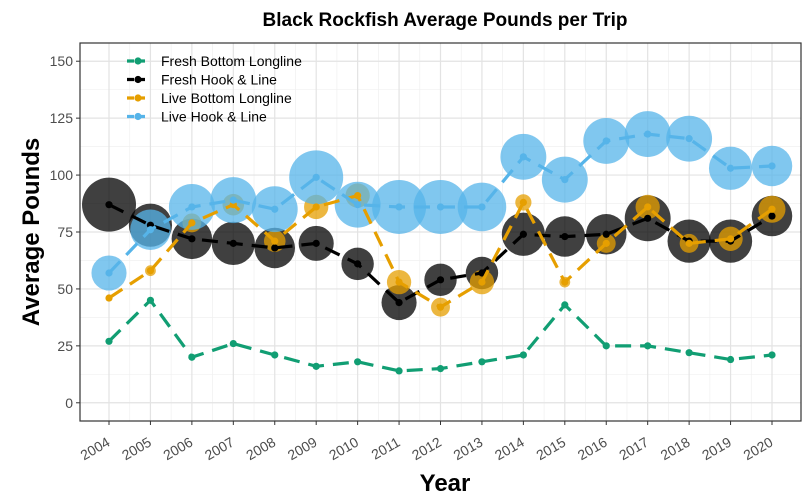 This screenshot has height=498, width=809. I want to click on x-tick-label: 2012, so click(426, 449).